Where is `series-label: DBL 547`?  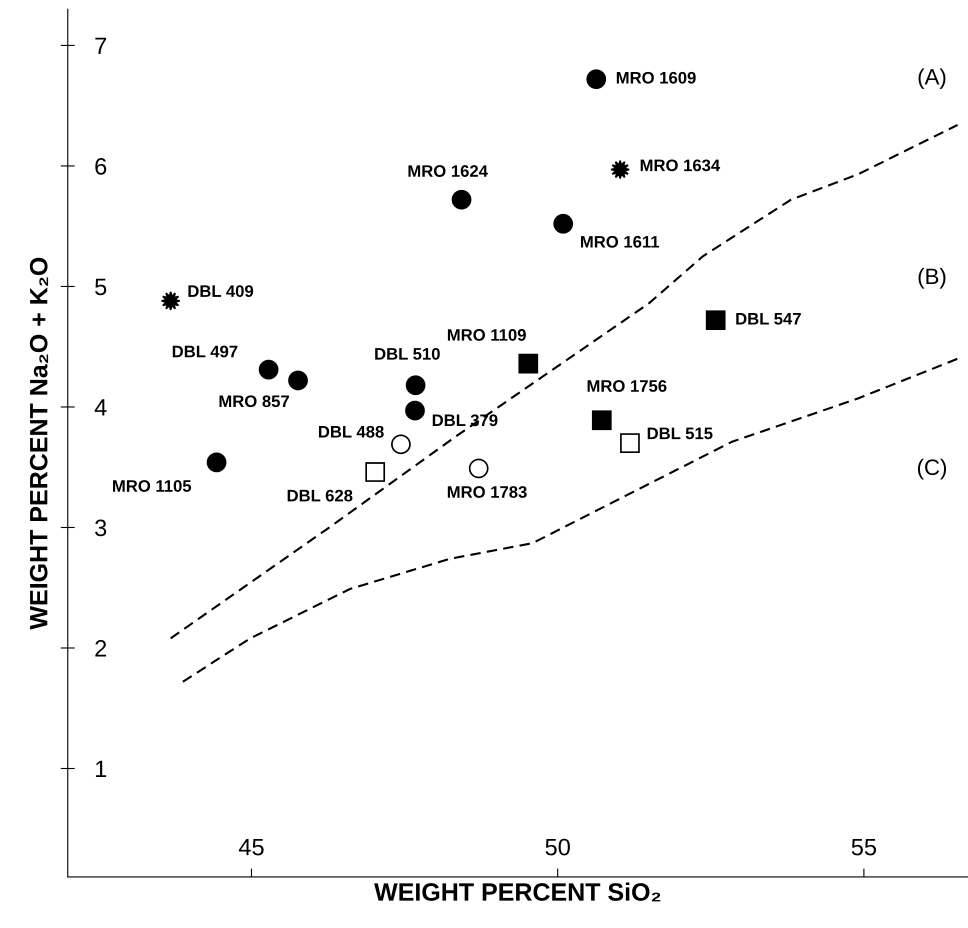
series-label: DBL 547 is located at coordinates (768, 319).